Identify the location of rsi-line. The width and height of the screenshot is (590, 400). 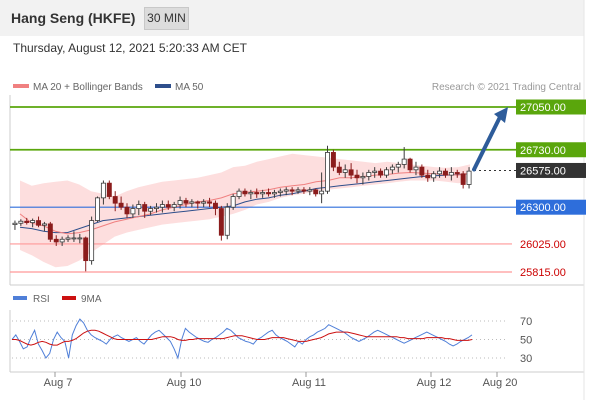
(242, 339).